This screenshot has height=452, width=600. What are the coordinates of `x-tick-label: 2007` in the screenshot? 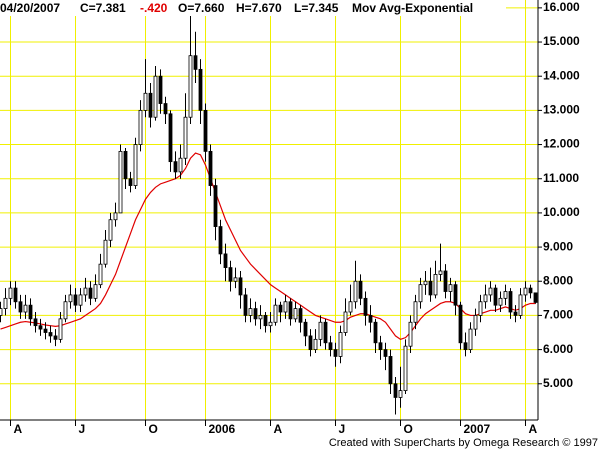 It's located at (477, 429).